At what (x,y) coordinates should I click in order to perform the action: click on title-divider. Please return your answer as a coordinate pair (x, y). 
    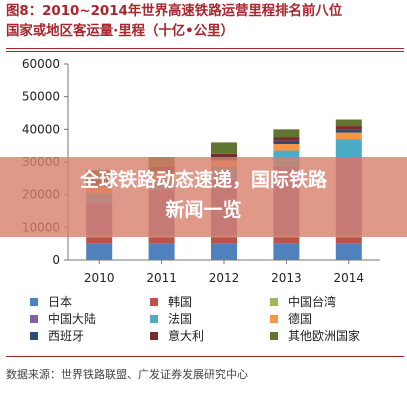
    Looking at the image, I should click on (205, 48).